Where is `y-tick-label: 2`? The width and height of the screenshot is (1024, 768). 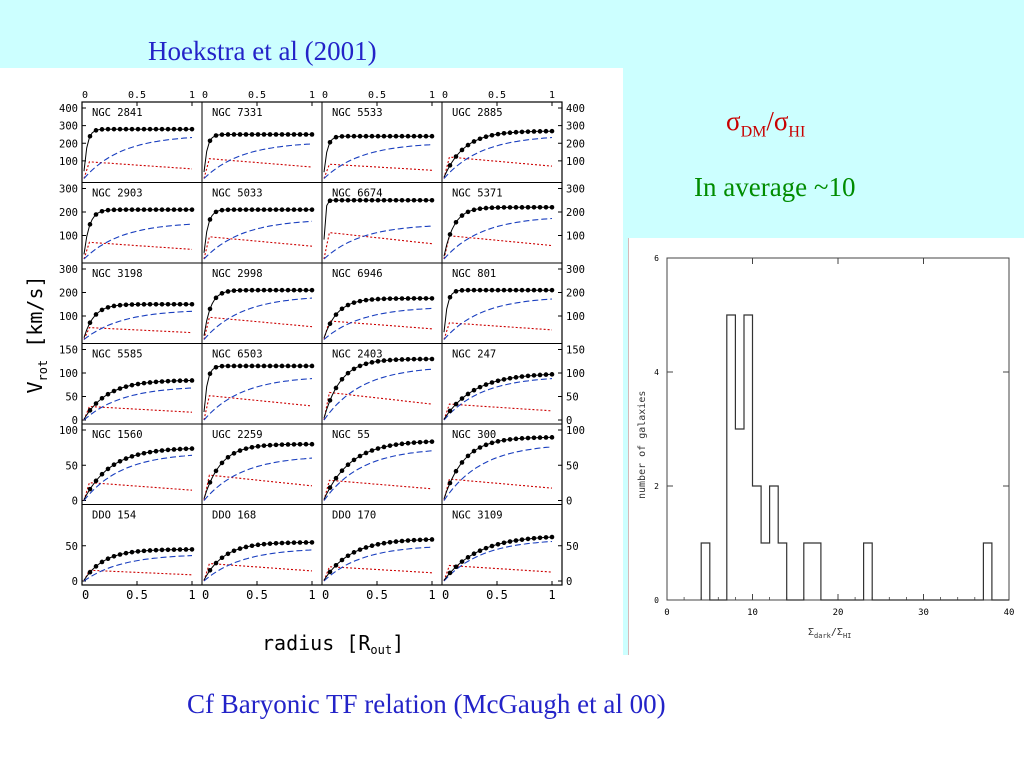 y-tick-label: 2 is located at coordinates (656, 486).